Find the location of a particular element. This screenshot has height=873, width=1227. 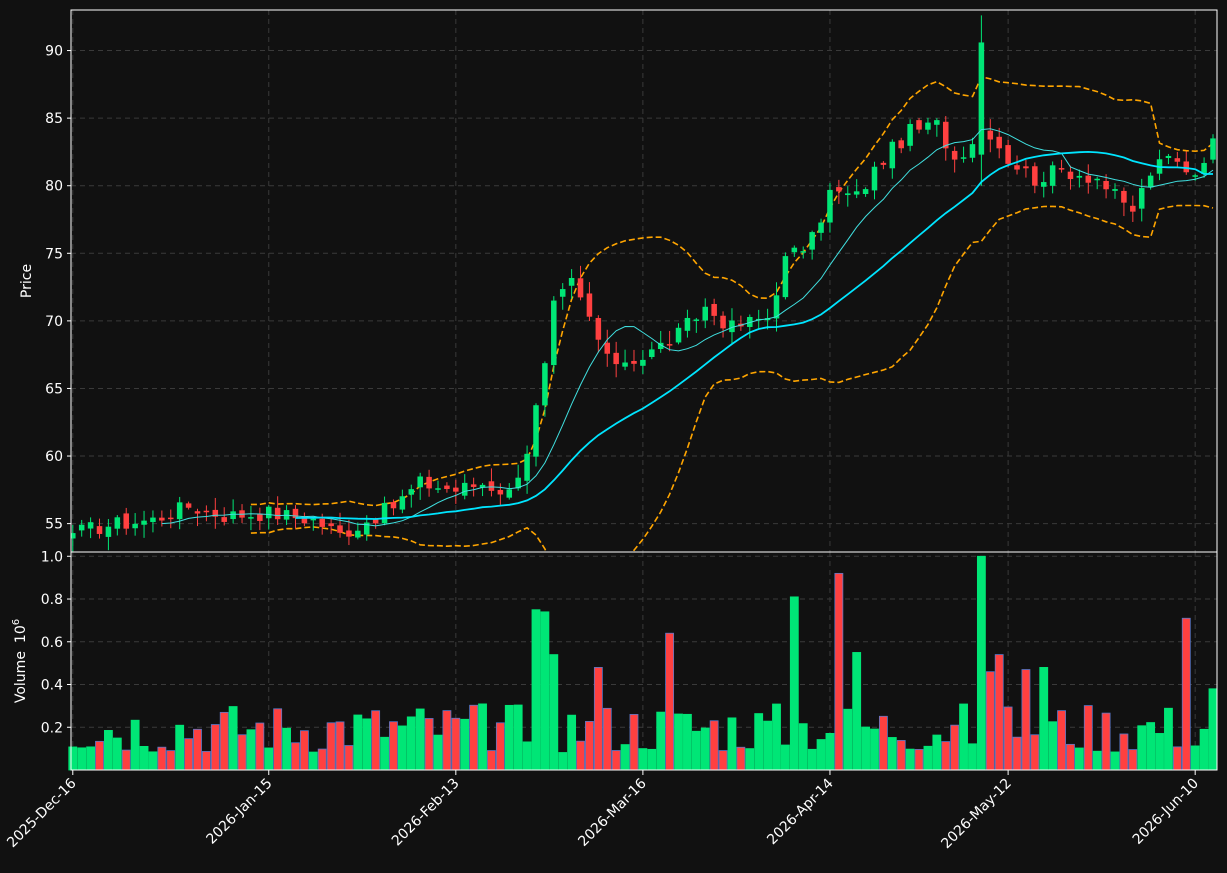

price-tick-label: 80 is located at coordinates (54, 187).